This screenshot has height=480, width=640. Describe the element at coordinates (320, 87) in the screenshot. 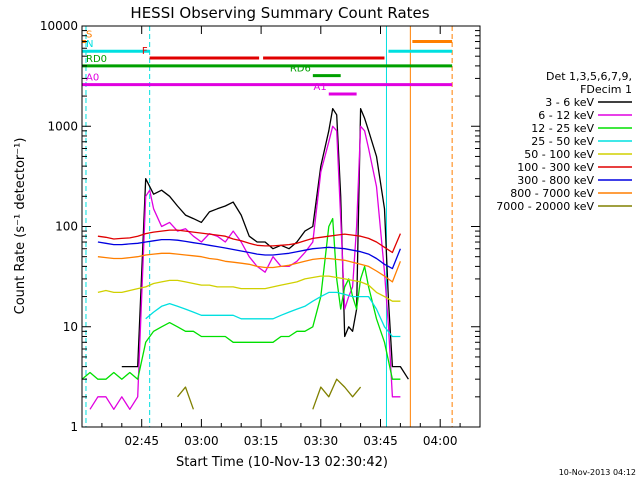

I see `flag-label-a1: A1` at that location.